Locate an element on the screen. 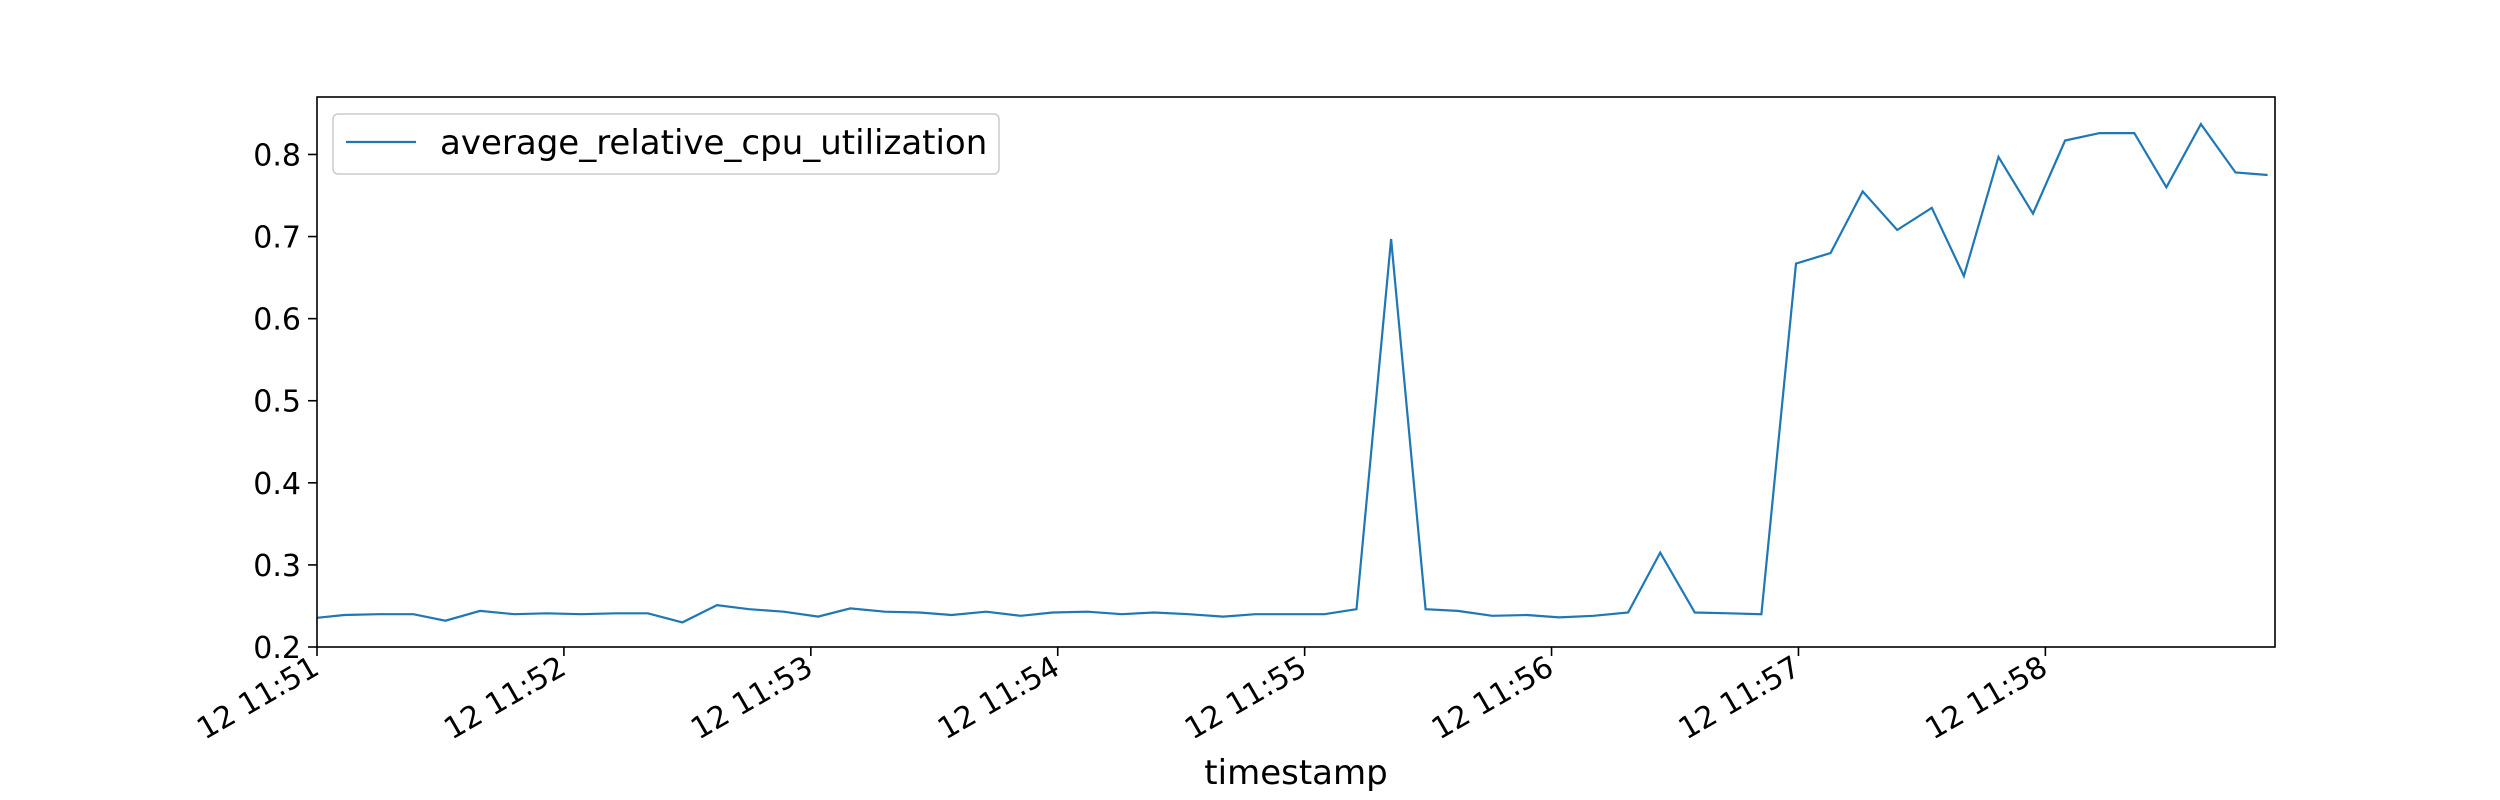 This screenshot has height=800, width=2500. x-tick-label: 12 11:55 is located at coordinates (1246, 698).